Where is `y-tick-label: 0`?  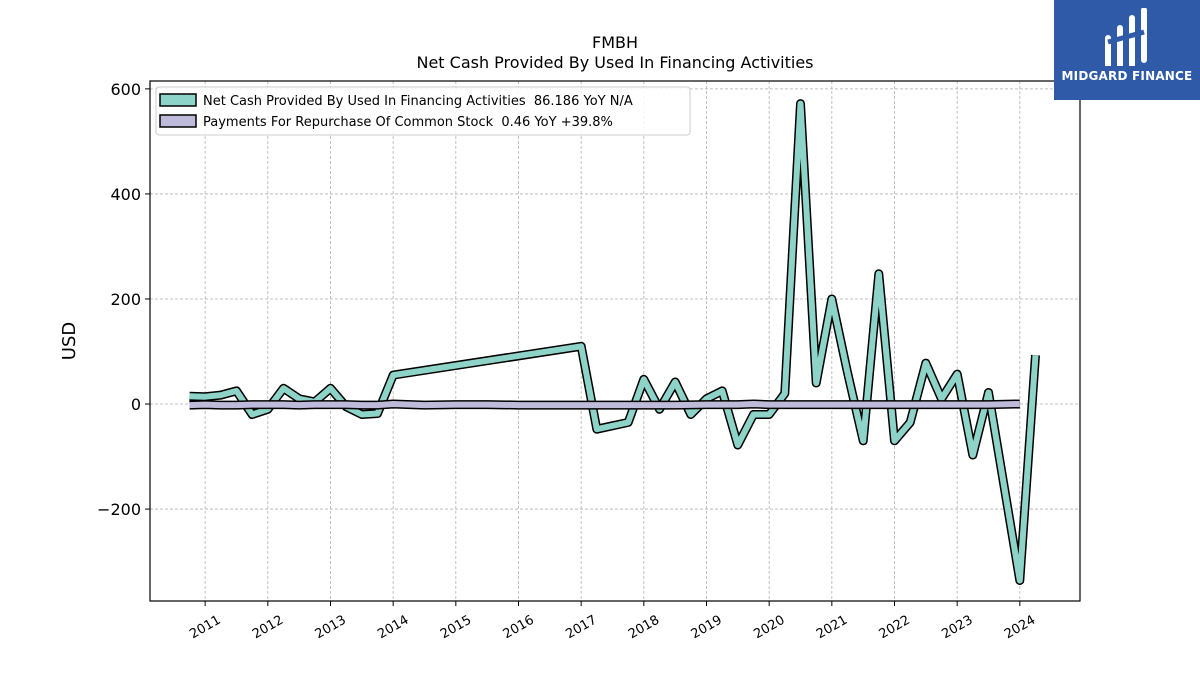
y-tick-label: 0 is located at coordinates (136, 404).